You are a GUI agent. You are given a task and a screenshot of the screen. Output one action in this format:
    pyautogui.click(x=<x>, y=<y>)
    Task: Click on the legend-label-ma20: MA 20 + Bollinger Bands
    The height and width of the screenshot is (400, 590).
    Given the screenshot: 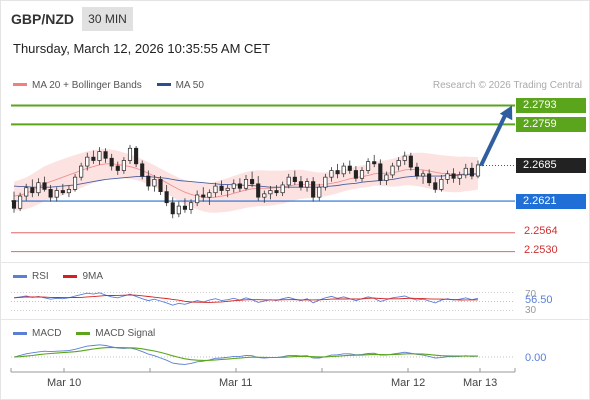 What is the action you would take?
    pyautogui.click(x=87, y=85)
    